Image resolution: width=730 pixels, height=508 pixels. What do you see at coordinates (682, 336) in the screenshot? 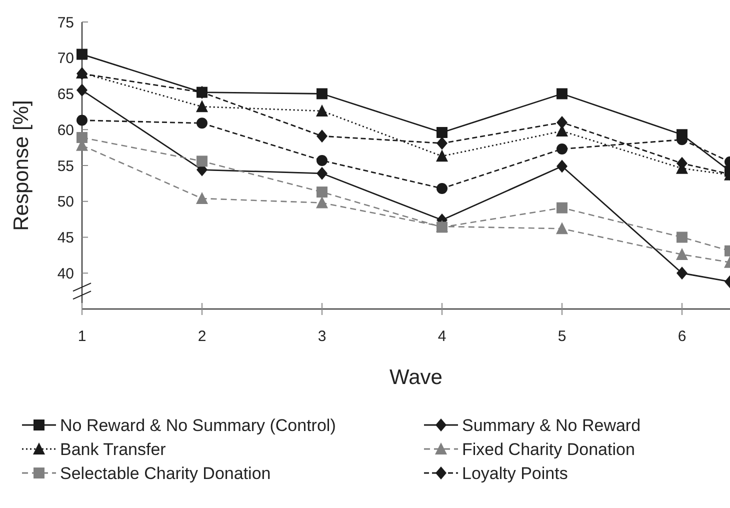
I see `x-tick-label: 6` at bounding box center [682, 336].